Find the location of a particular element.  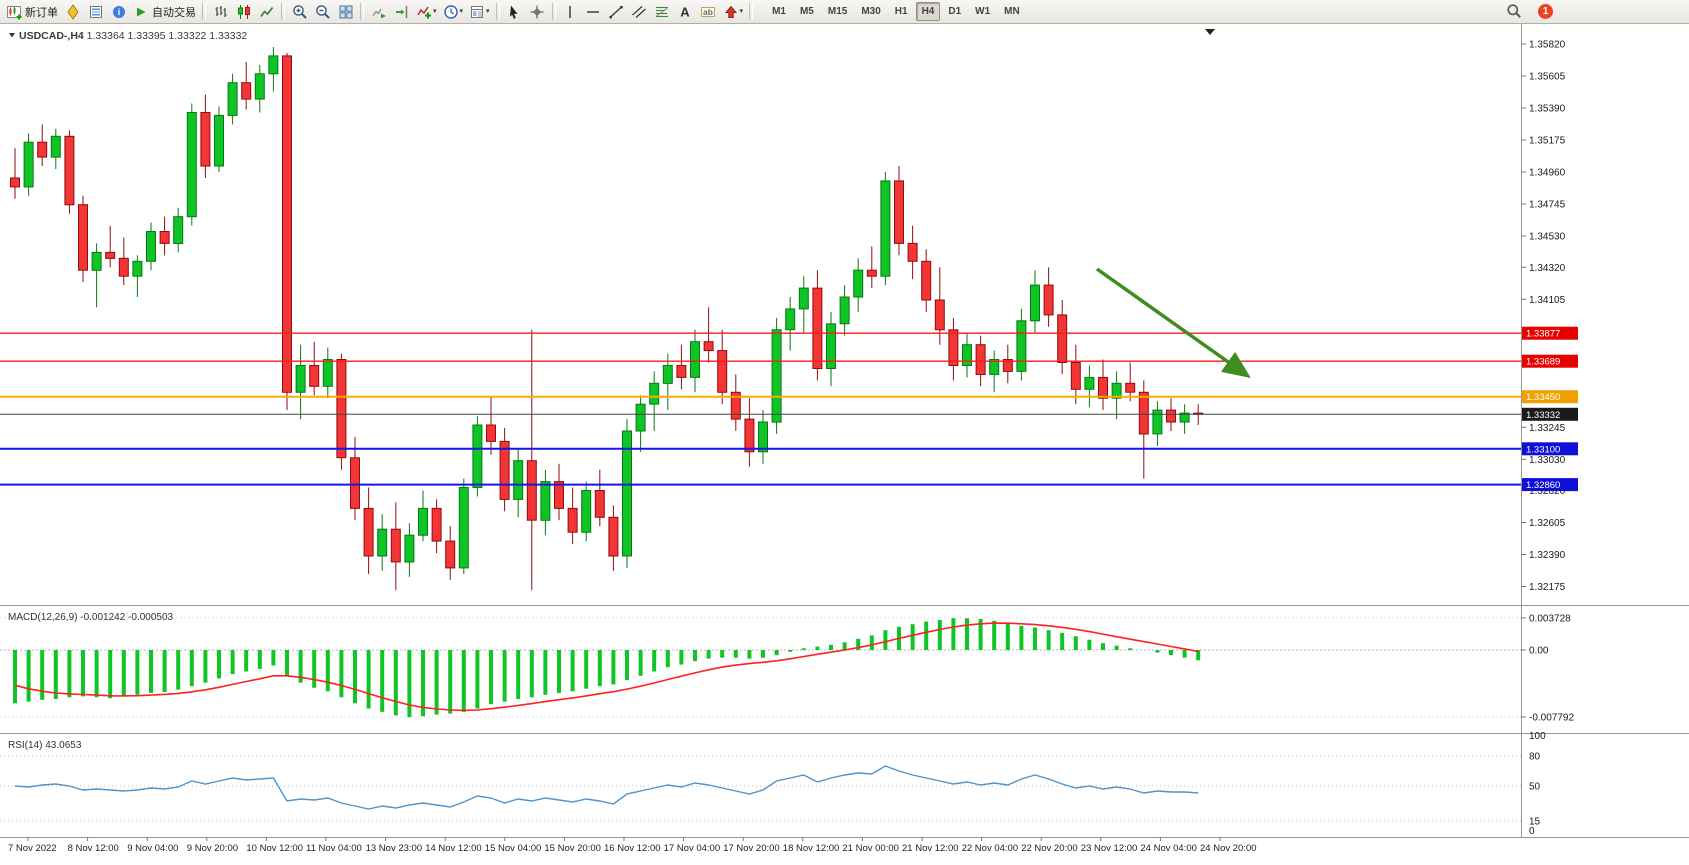

periods-button: ▾ is located at coordinates (453, 11).